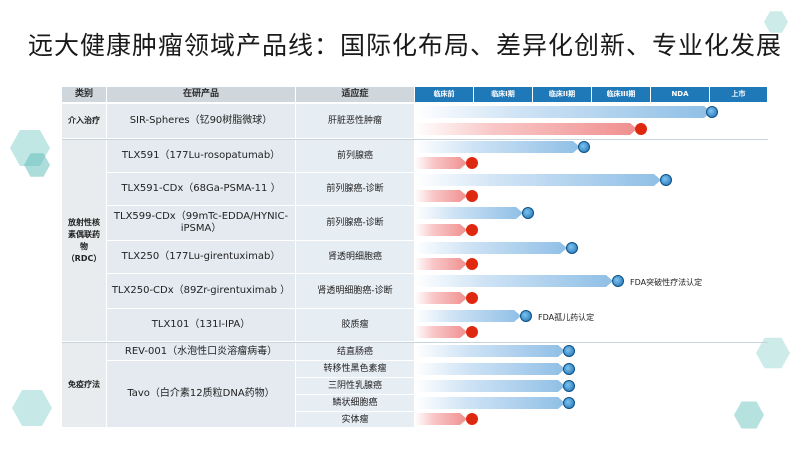 This screenshot has height=450, width=800. Describe the element at coordinates (84, 240) in the screenshot. I see `category-rdc: 放射性核素偶联药物（RDC）` at that location.